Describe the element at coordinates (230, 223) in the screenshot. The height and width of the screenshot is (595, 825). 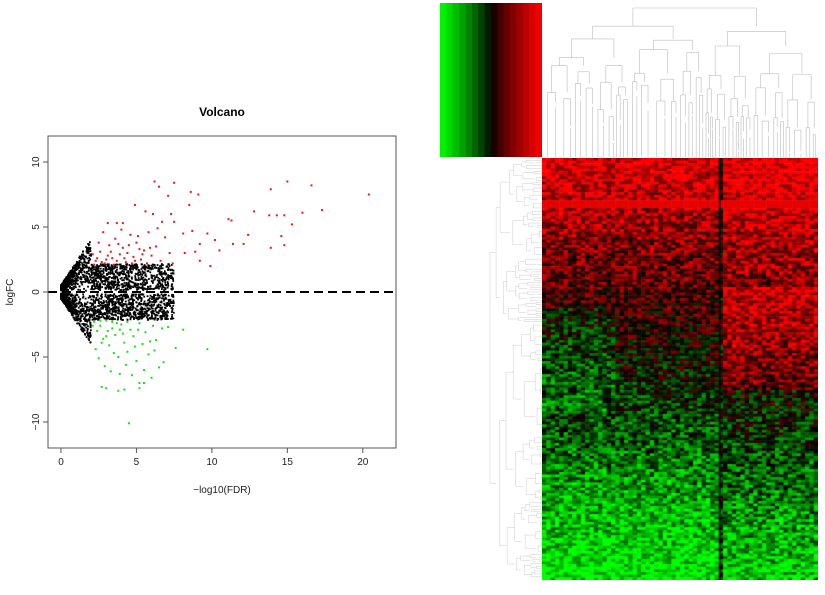
I see `upregulated-points` at that location.